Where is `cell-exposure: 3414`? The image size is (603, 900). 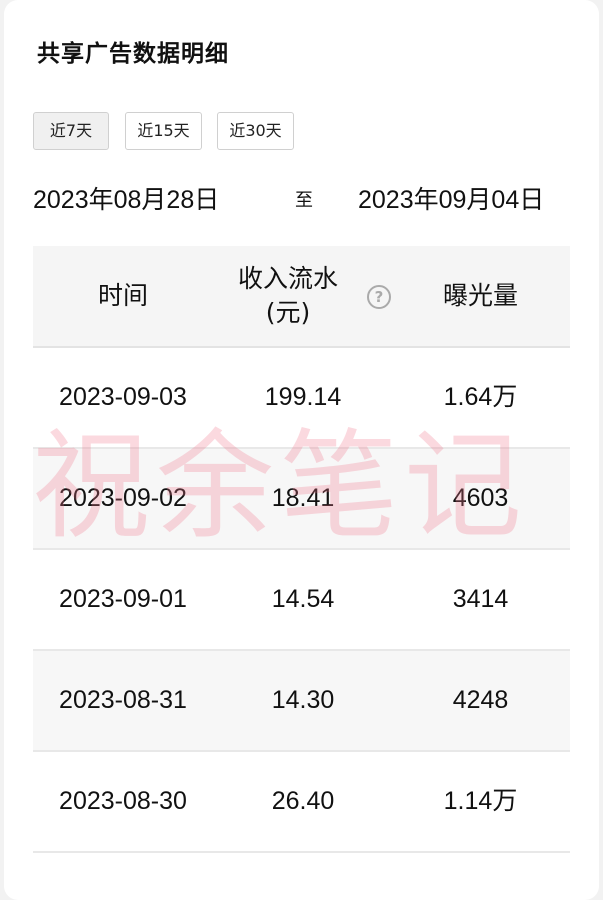 cell-exposure: 3414 is located at coordinates (480, 599).